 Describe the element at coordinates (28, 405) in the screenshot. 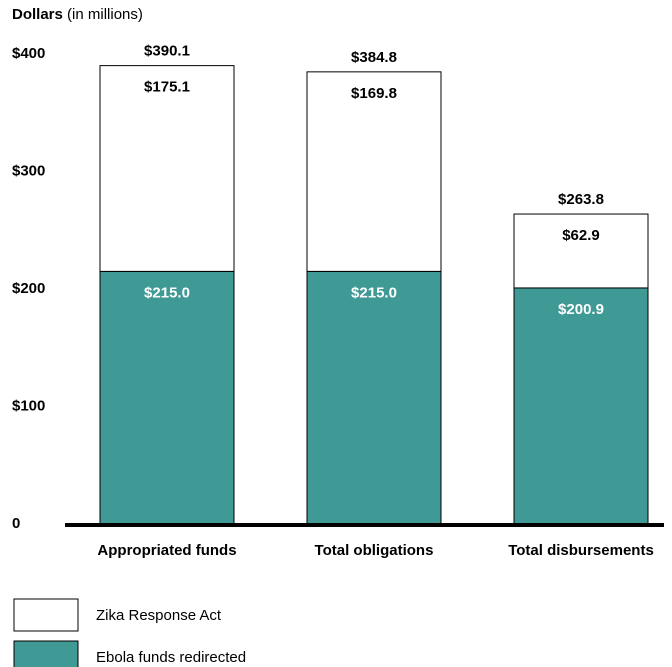

I see `y-tick-label: $100` at that location.